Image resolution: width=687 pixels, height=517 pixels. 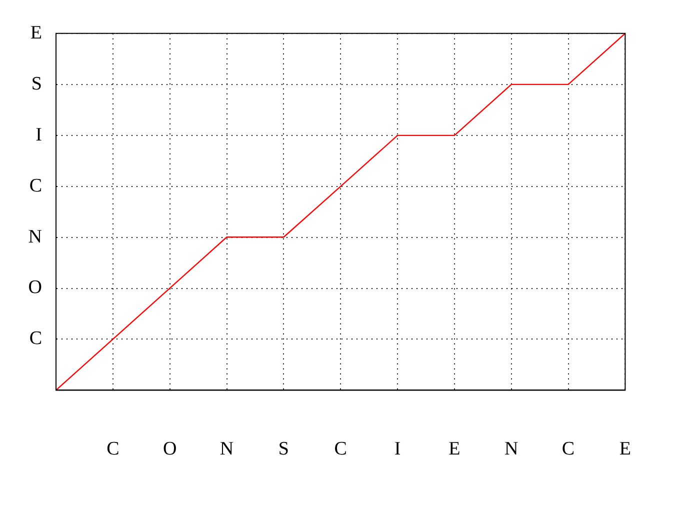 I want to click on x-tick-label: S, so click(x=283, y=449).